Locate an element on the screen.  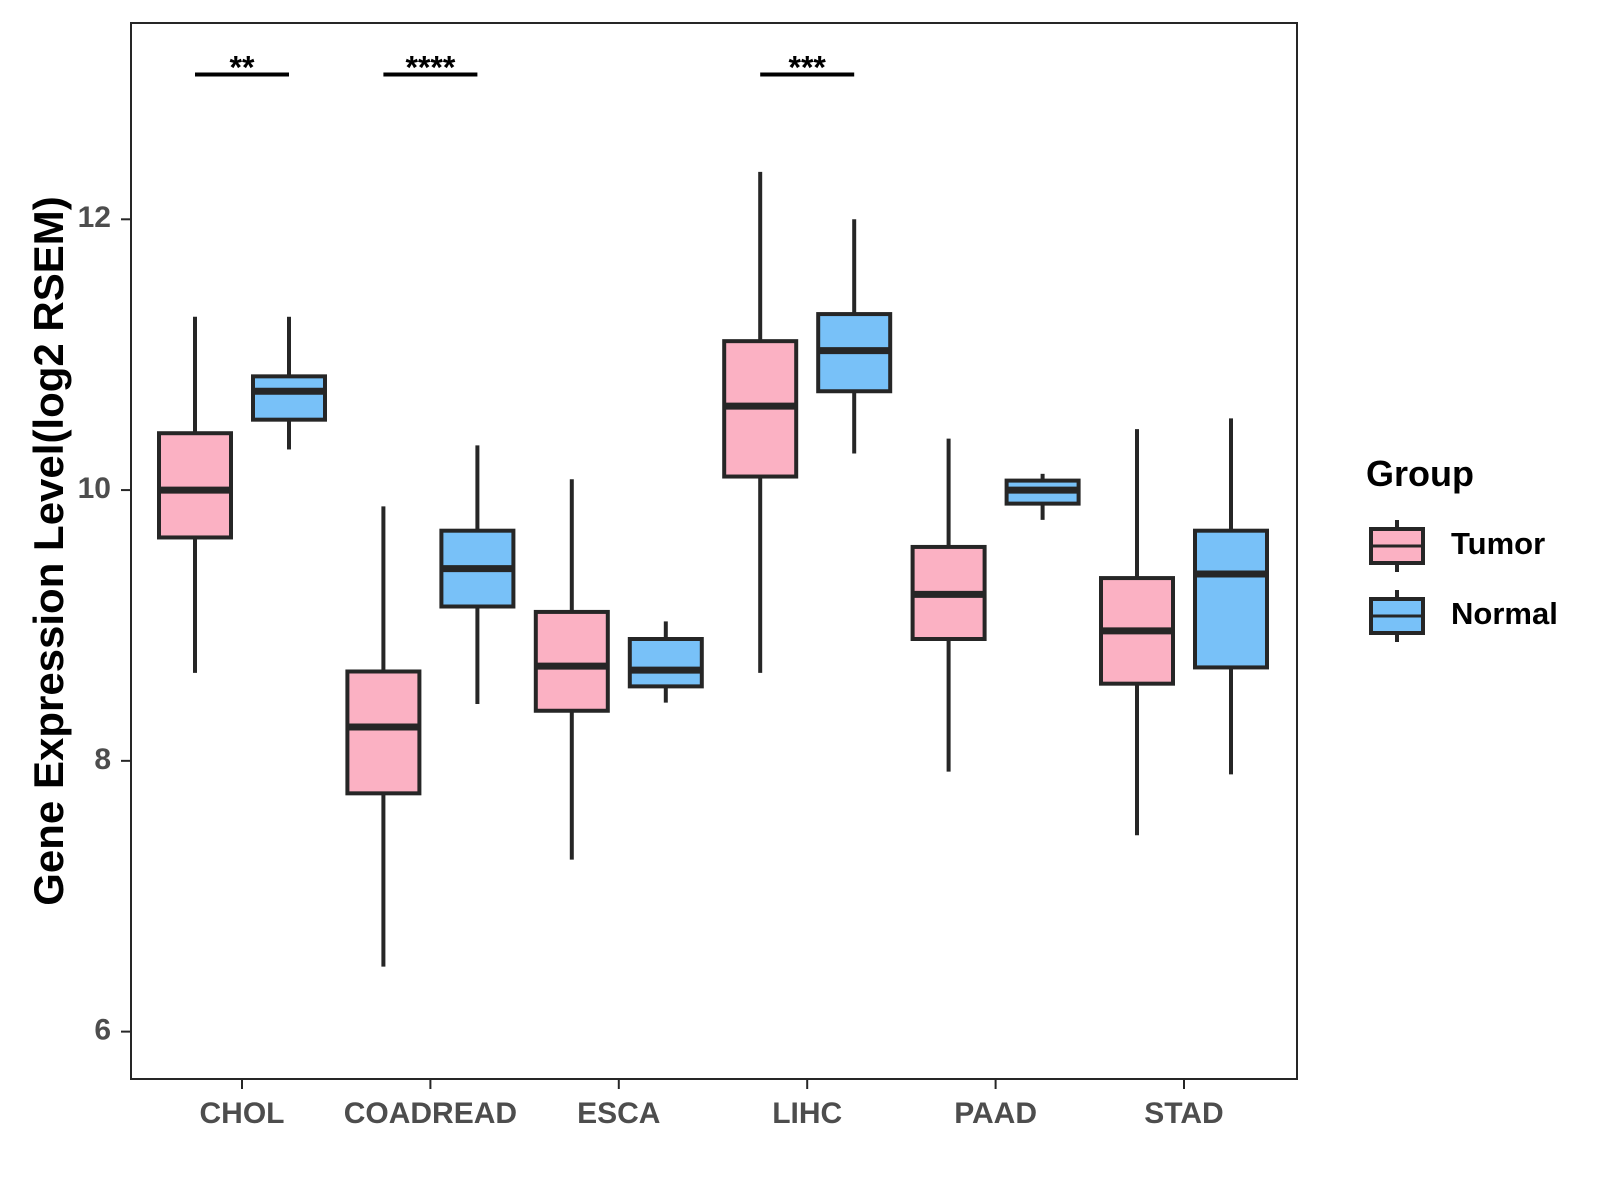
significance-label: *** is located at coordinates (808, 67).